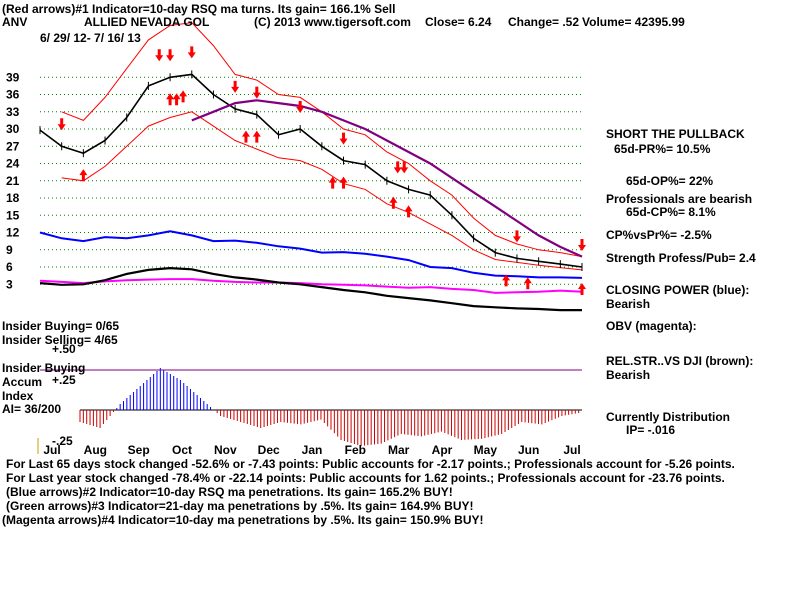  I want to click on ip-value: IP= -.016, so click(650, 430).